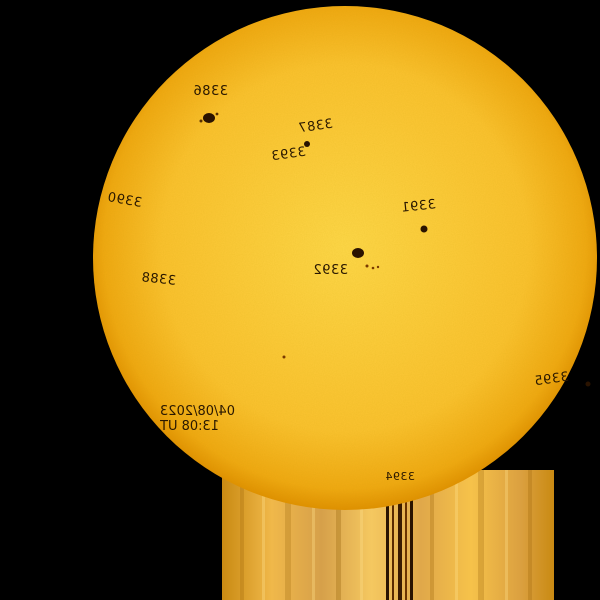 The width and height of the screenshot is (600, 600). Describe the element at coordinates (190, 426) in the screenshot. I see `timestamp-time: 13:08 UT` at that location.